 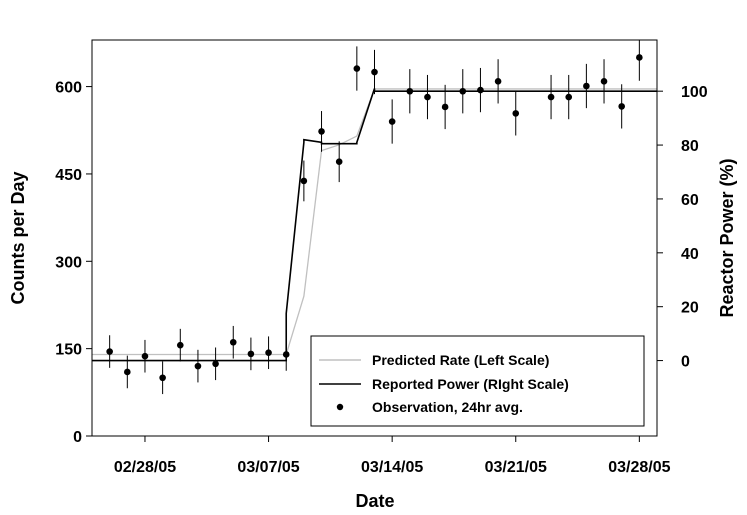 I want to click on y-right-tick-label-4: 80, so click(x=690, y=146).